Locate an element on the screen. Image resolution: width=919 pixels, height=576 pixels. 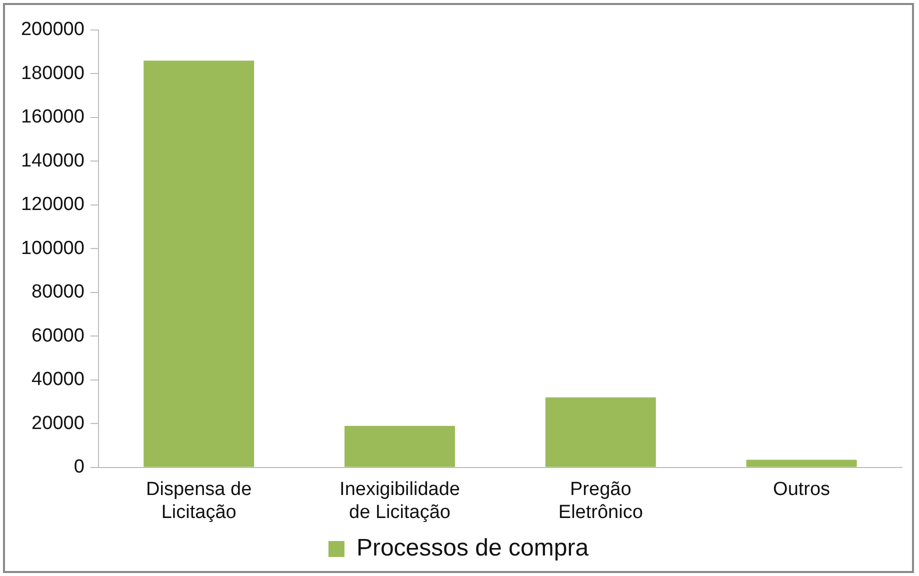
y-tick-label: 120000 is located at coordinates (52, 205).